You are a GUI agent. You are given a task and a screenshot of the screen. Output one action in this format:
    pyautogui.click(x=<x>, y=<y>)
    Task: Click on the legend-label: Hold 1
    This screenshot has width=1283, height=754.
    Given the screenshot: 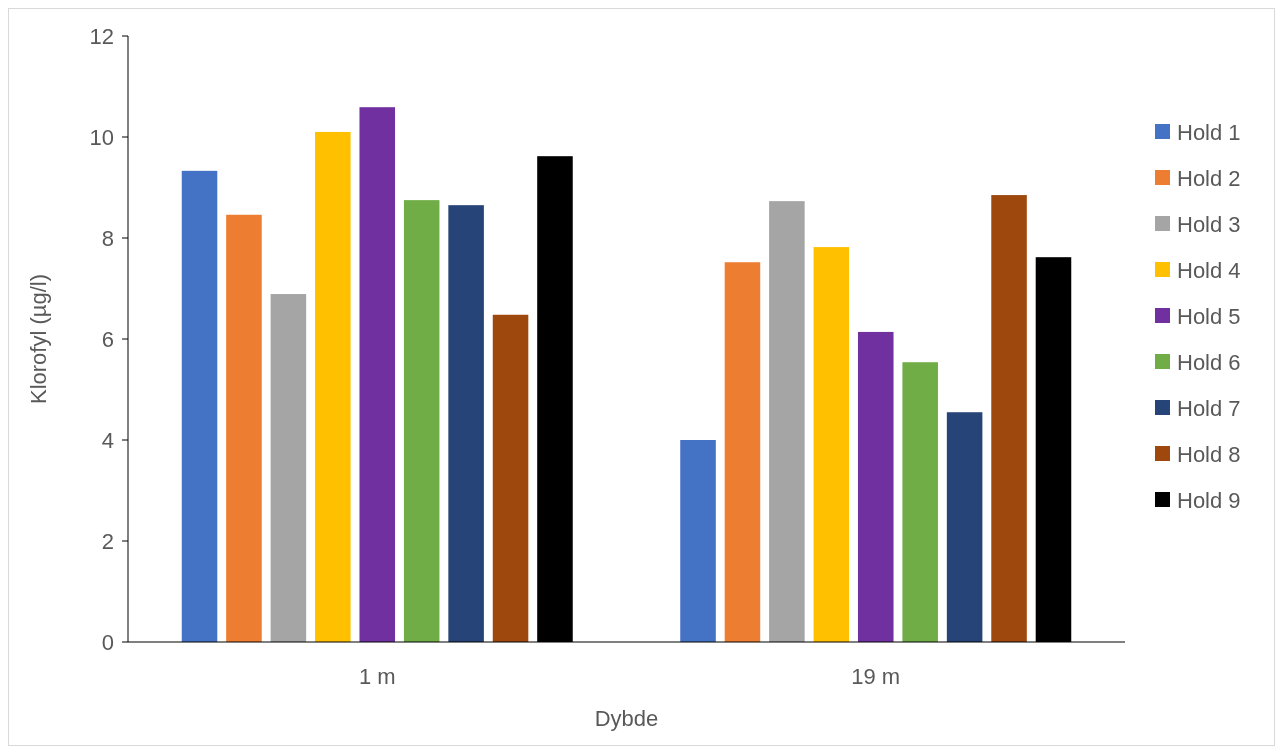 What is the action you would take?
    pyautogui.click(x=1209, y=132)
    